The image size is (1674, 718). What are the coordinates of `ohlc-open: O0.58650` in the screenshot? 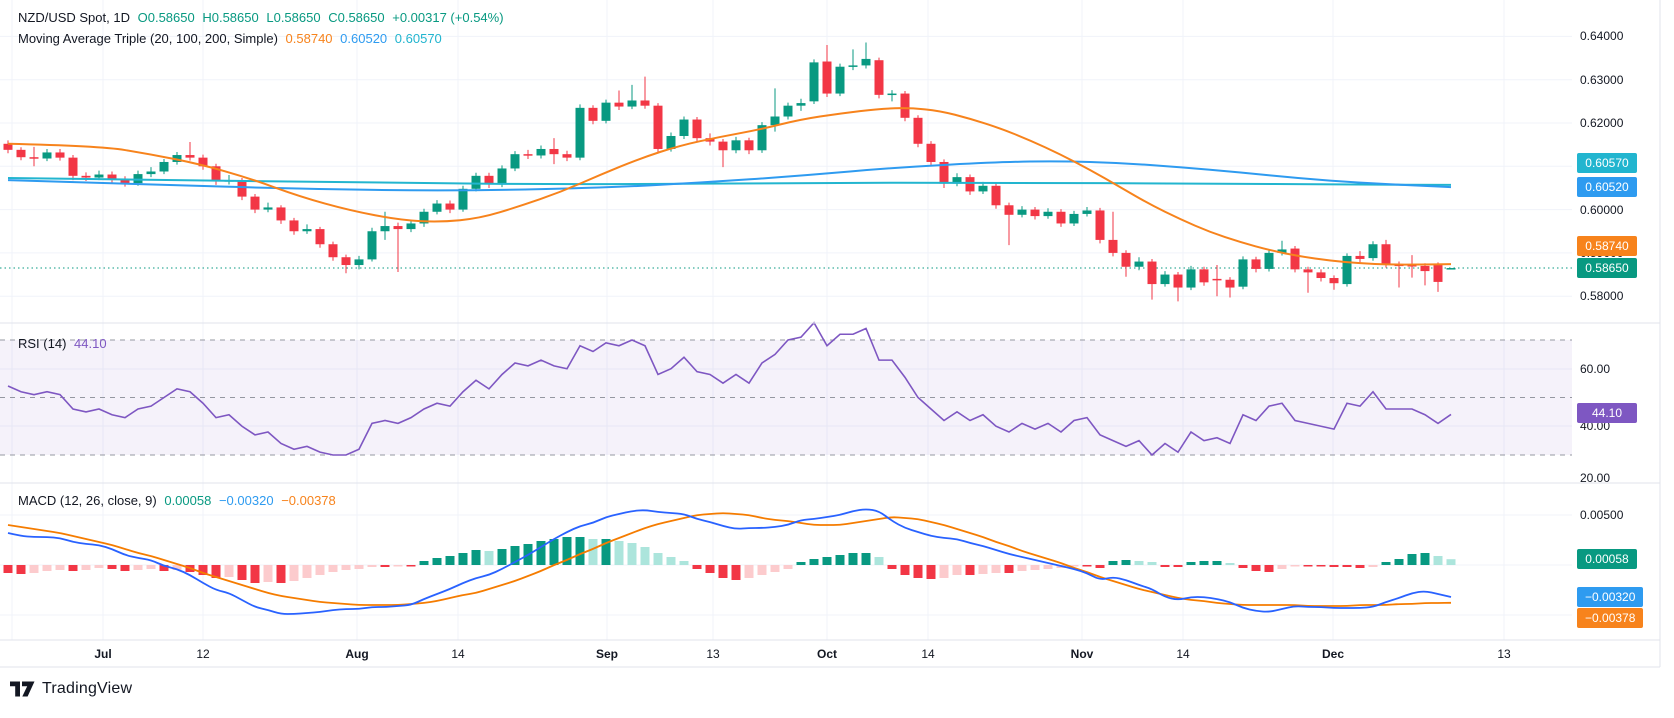 It's located at (166, 17).